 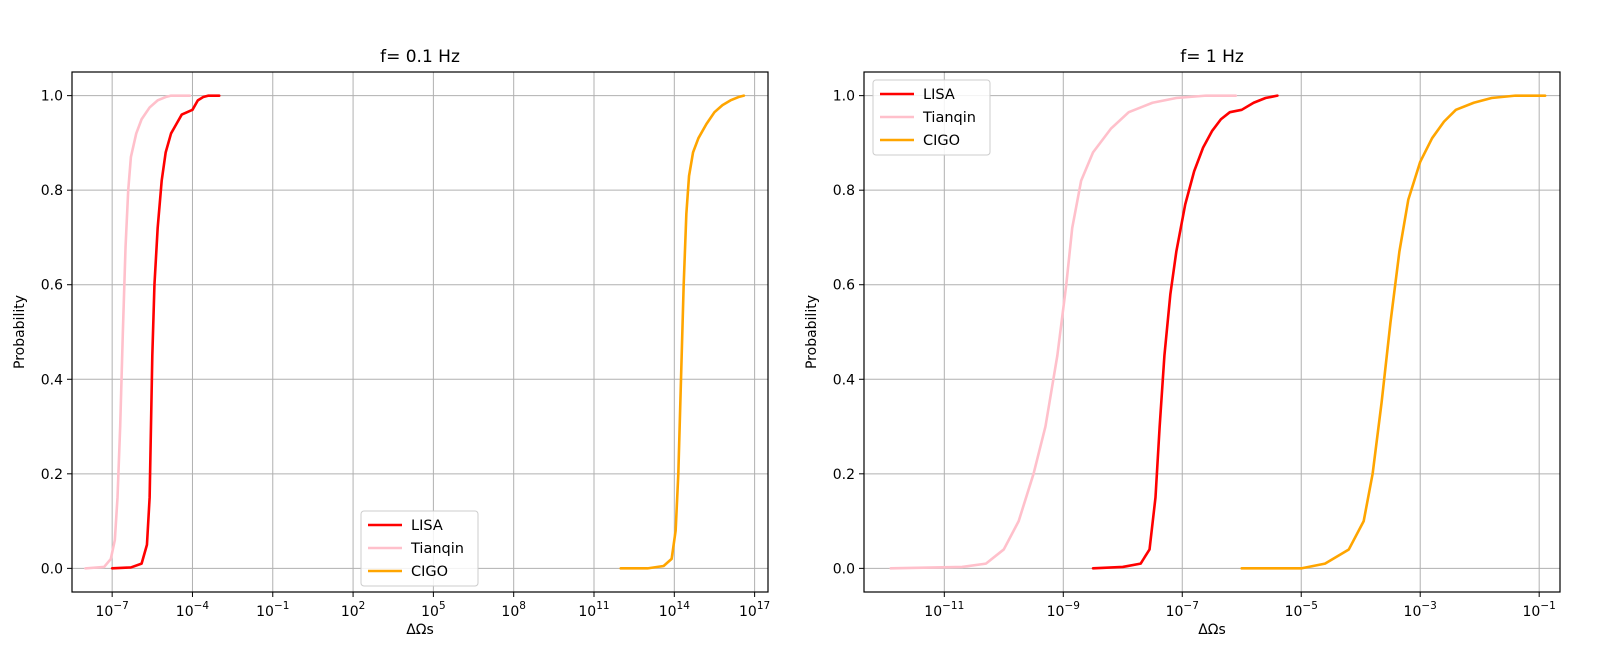 I want to click on x-tick-label: 10¹⁷, so click(x=754, y=610).